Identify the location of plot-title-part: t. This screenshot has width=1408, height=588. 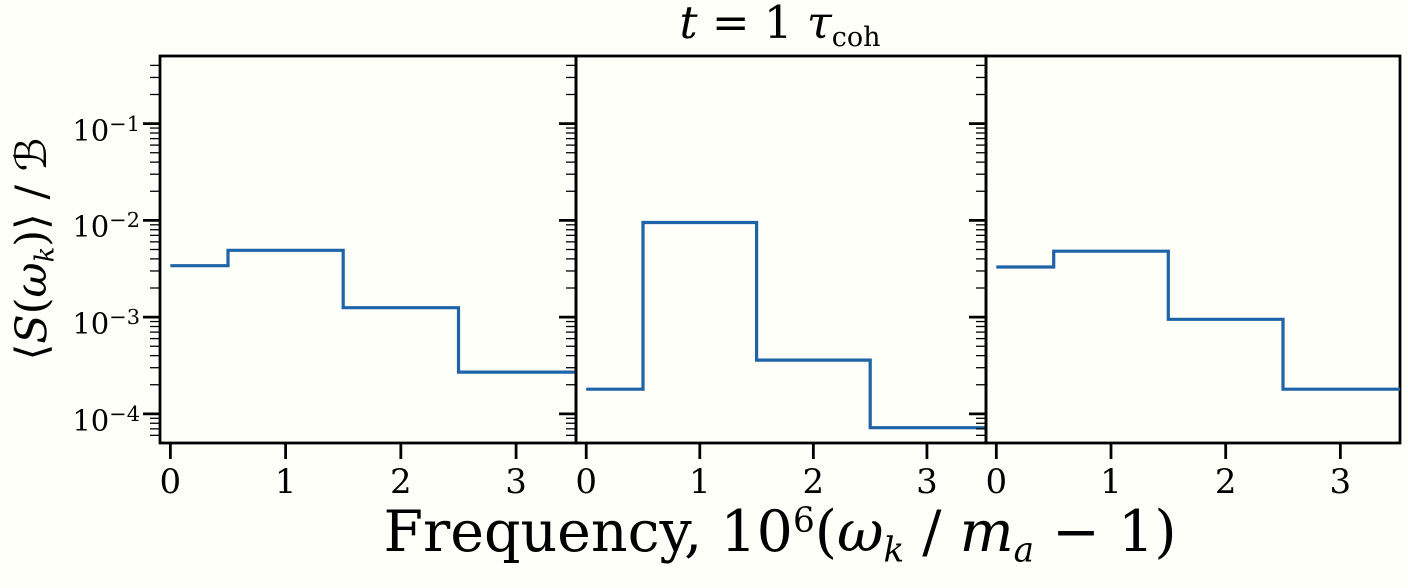
(688, 24).